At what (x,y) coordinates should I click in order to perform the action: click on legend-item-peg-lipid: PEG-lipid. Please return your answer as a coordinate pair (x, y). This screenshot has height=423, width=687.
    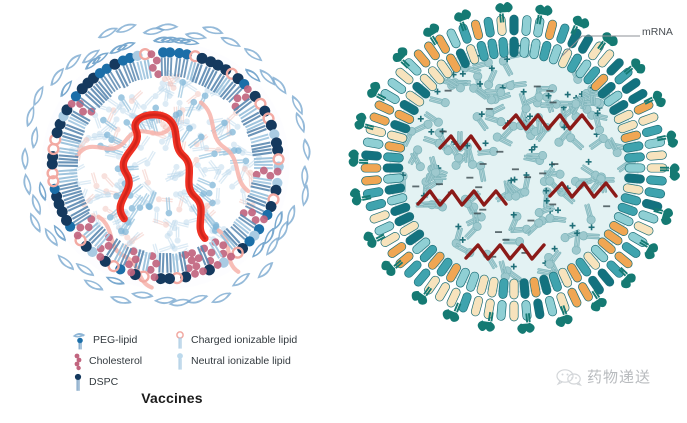
    Looking at the image, I should click on (121, 341).